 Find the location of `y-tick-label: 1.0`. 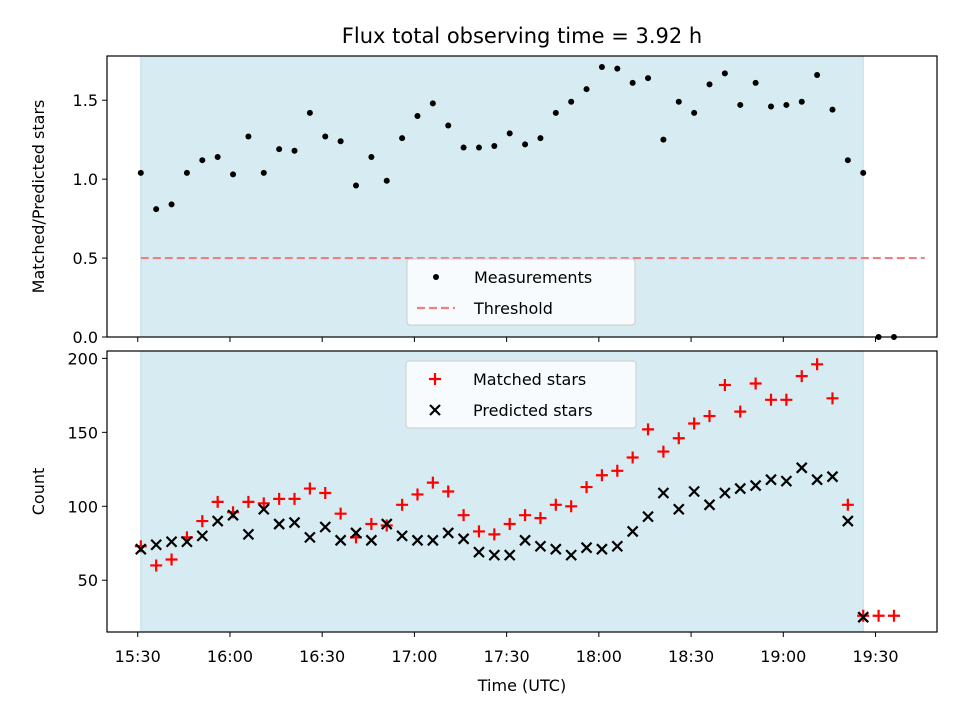

y-tick-label: 1.0 is located at coordinates (85, 179).